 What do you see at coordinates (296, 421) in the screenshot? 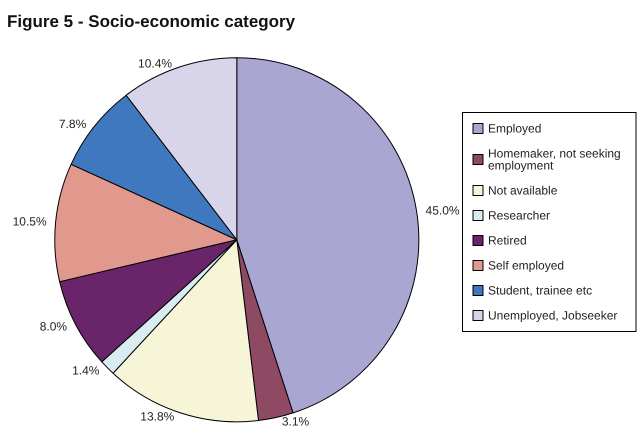
I see `data-label: 3.1%` at bounding box center [296, 421].